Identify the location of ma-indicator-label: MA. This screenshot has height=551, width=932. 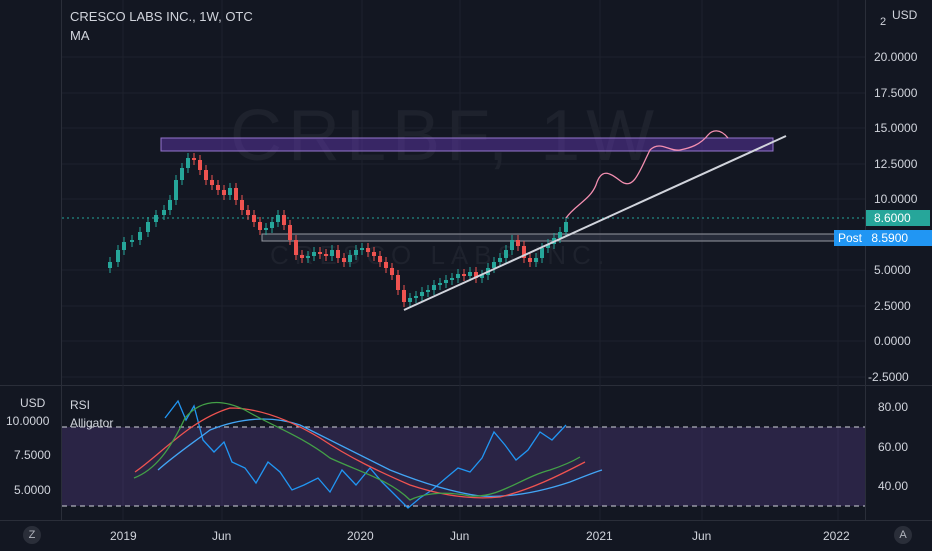
(80, 35).